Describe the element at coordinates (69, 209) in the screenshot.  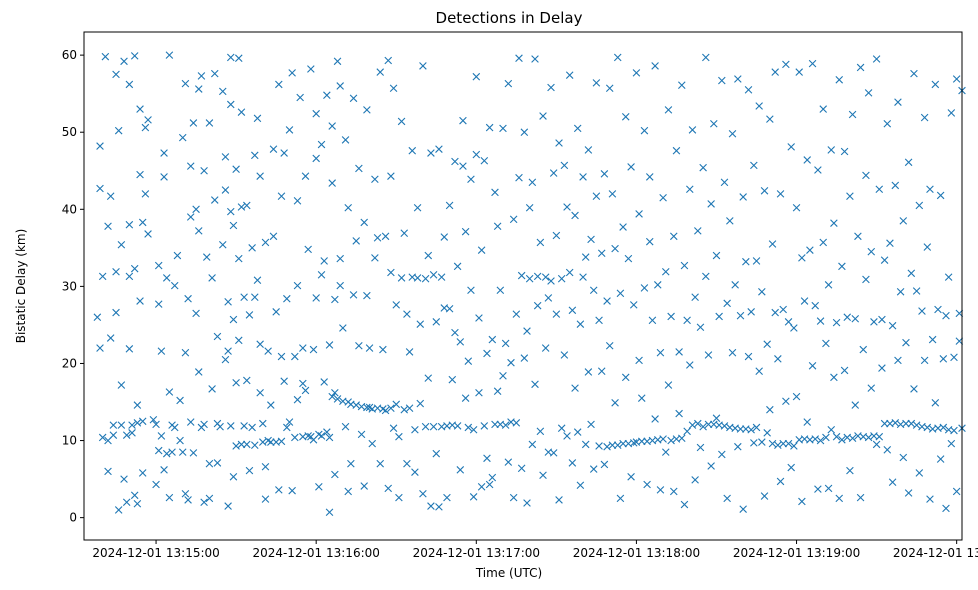
I see `y-tick-label: 40` at that location.